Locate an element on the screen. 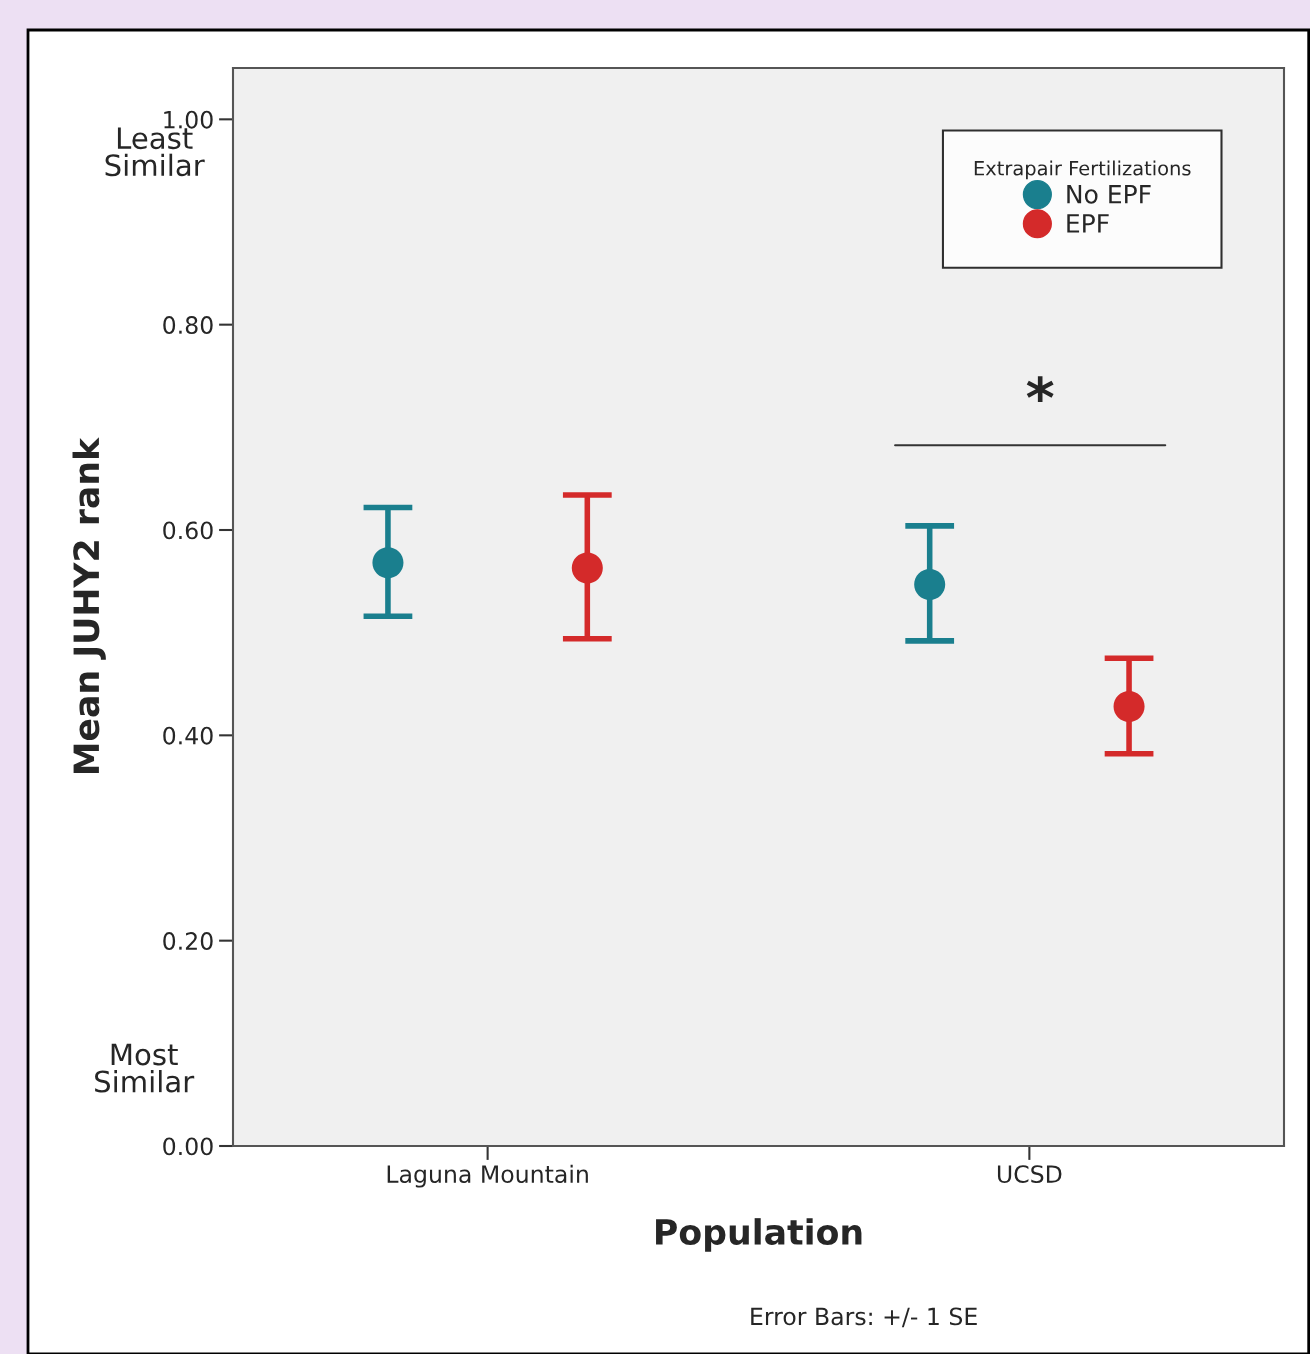 Image resolution: width=1310 pixels, height=1354 pixels. x-axis-title: Population is located at coordinates (759, 1235).